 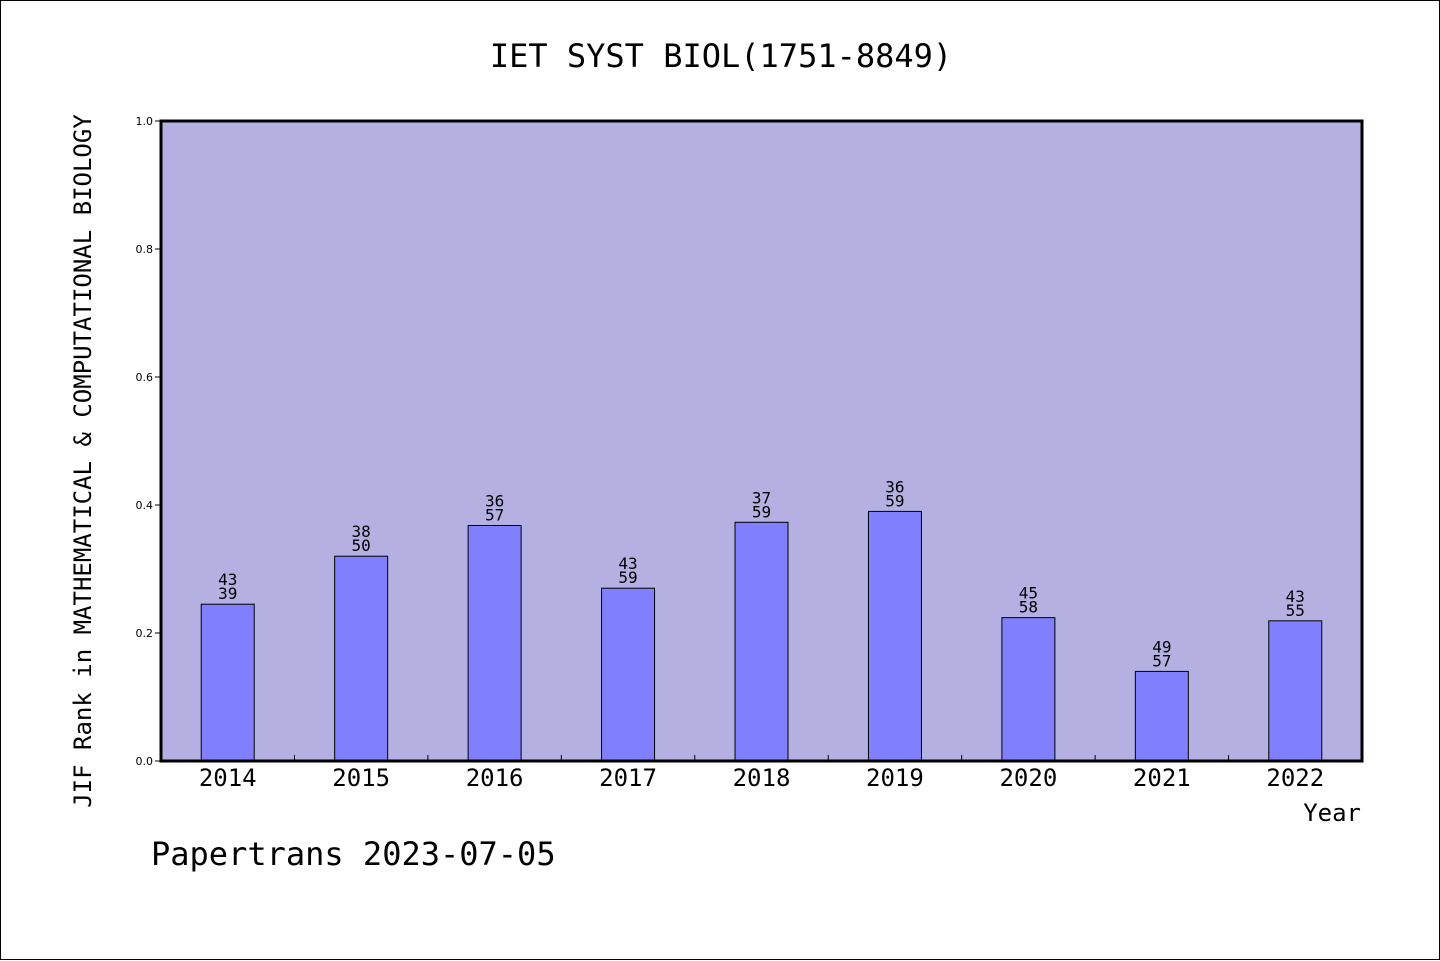 What do you see at coordinates (895, 778) in the screenshot?
I see `x-tick-label: 2019` at bounding box center [895, 778].